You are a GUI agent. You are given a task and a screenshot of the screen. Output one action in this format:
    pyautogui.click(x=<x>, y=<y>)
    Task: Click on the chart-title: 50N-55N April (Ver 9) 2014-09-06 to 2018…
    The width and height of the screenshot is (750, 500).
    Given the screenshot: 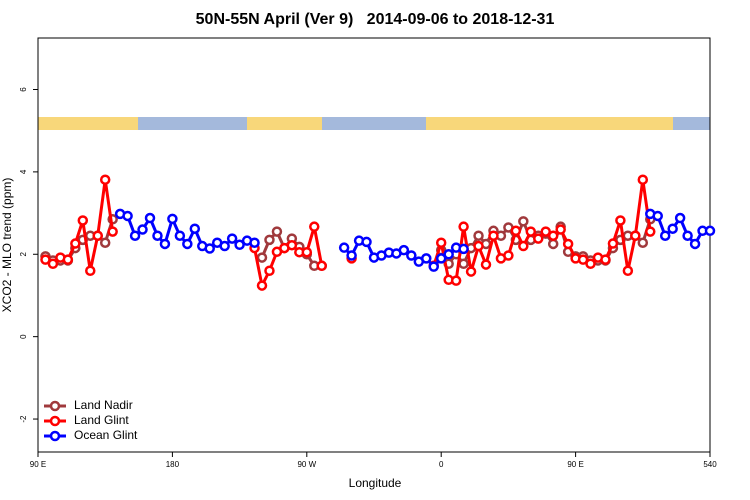 What is the action you would take?
    pyautogui.click(x=375, y=19)
    